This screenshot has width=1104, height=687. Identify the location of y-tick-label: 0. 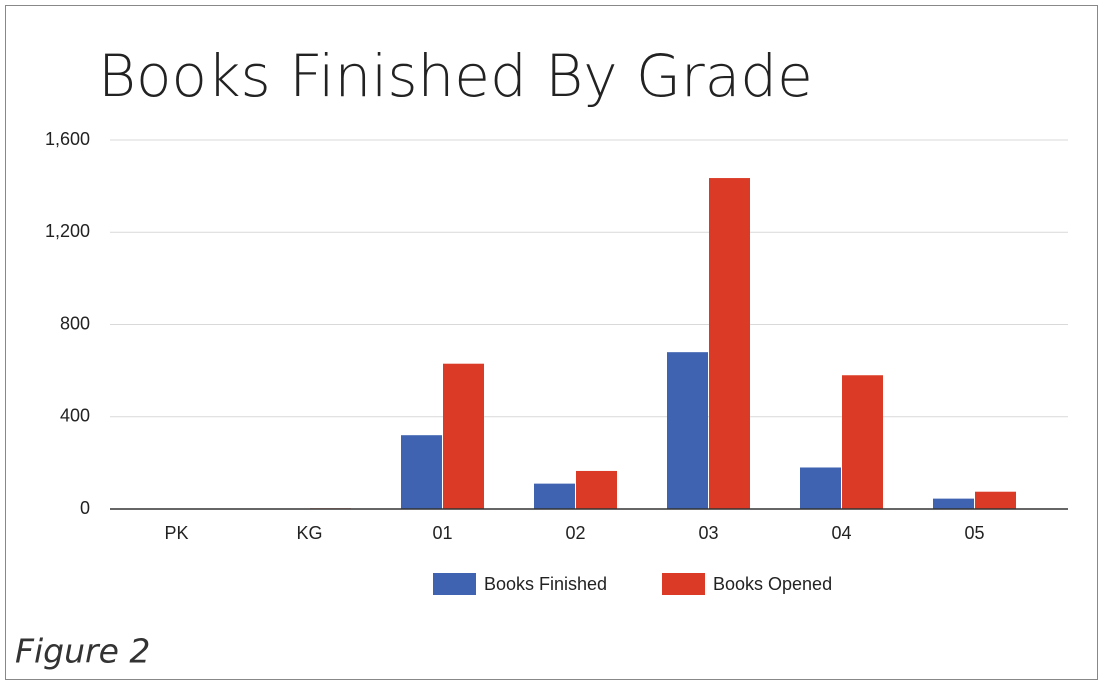
(85, 508).